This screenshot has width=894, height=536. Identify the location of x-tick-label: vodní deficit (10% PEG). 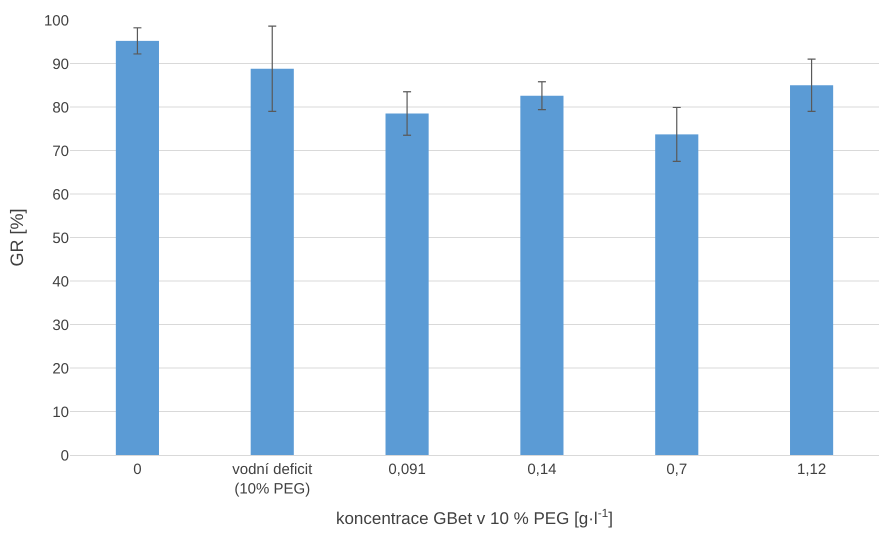
(273, 479).